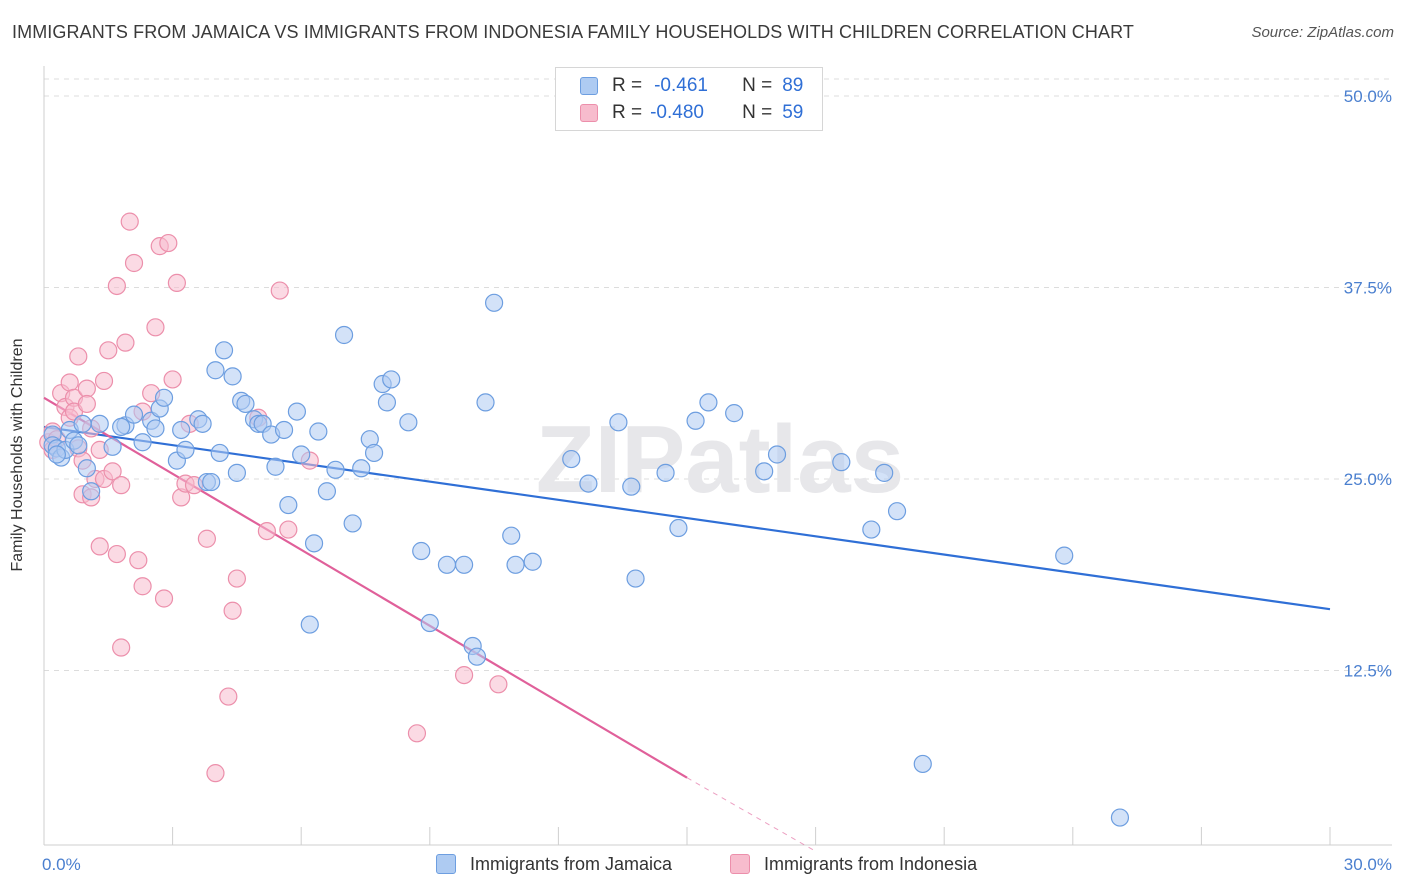 This screenshot has width=1406, height=892. I want to click on y-tick-label: 12.5%, so click(1368, 671).